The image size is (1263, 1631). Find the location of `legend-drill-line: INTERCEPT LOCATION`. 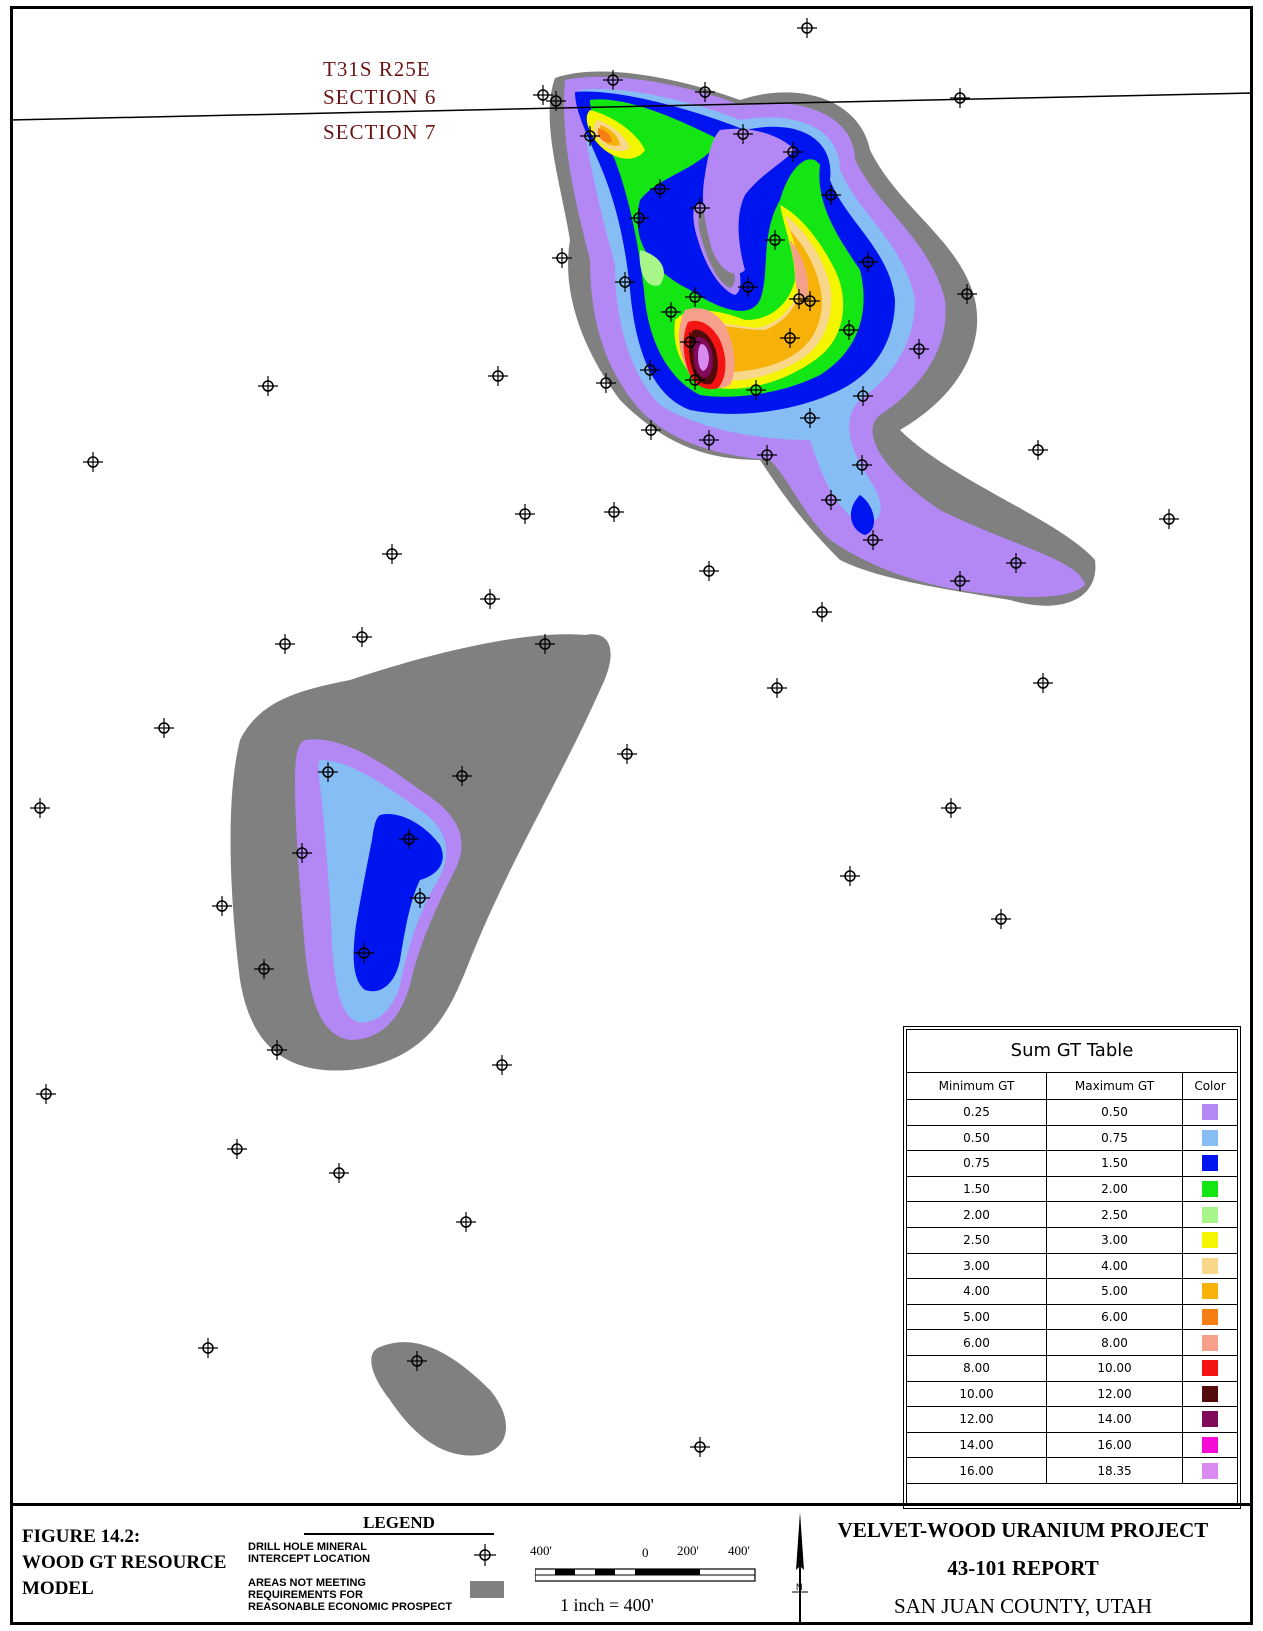

legend-drill-line: INTERCEPT LOCATION is located at coordinates (309, 1559).